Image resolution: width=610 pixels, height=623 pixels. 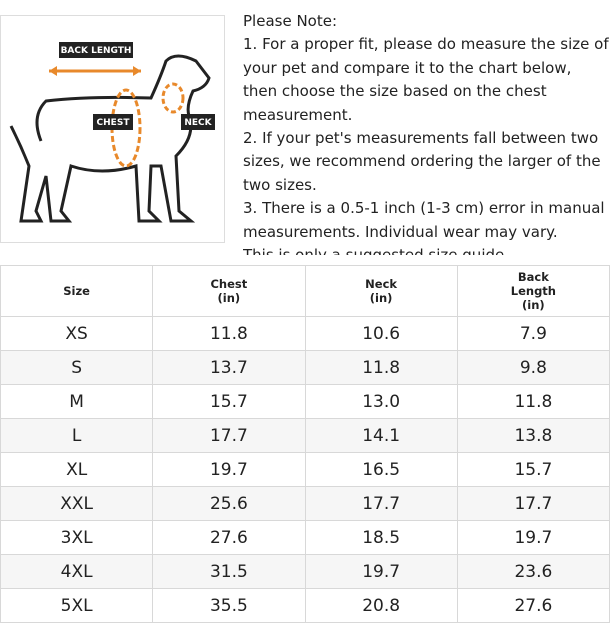 What do you see at coordinates (533, 367) in the screenshot?
I see `measurement-cell: 9.8` at bounding box center [533, 367].